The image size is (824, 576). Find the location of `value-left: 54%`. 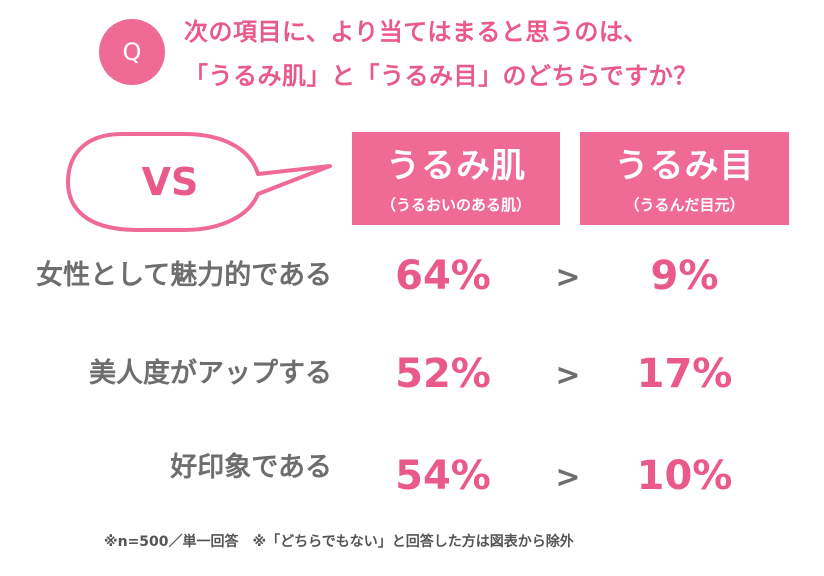

value-left: 54% is located at coordinates (443, 476).